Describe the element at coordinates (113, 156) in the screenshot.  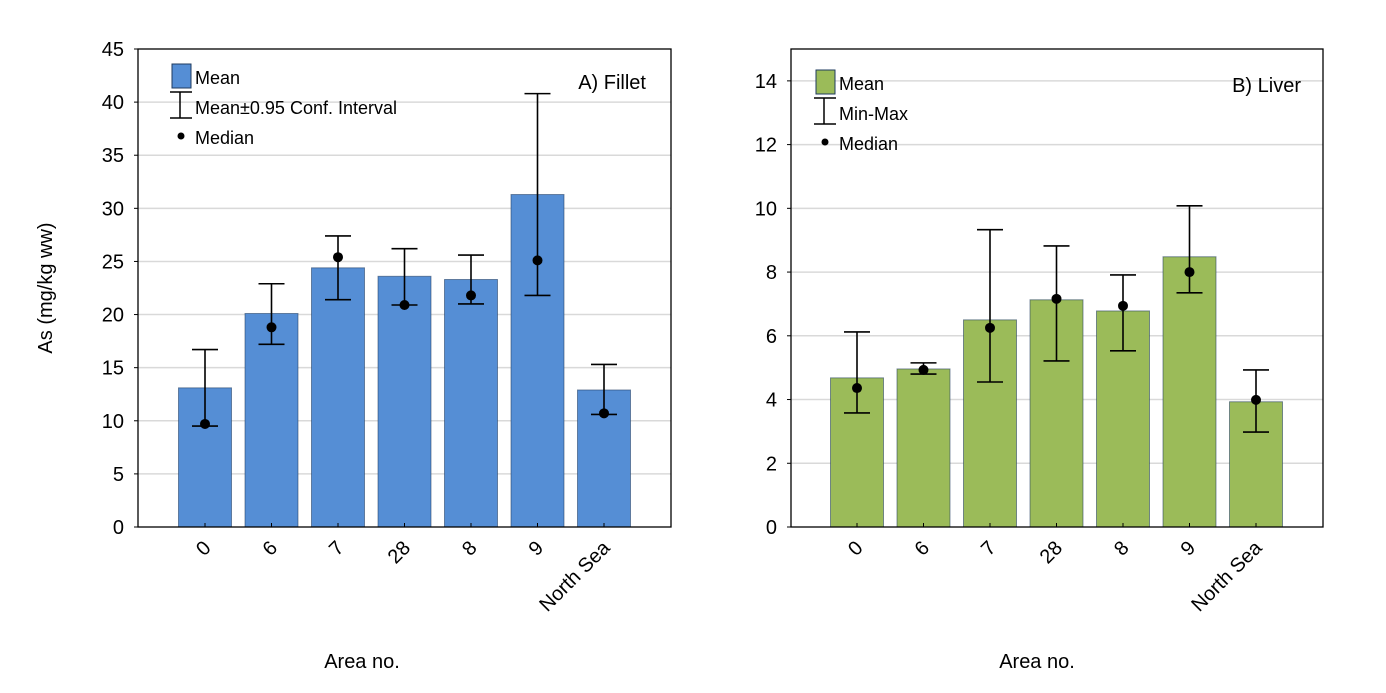
I see `y-tick-label: 35` at that location.